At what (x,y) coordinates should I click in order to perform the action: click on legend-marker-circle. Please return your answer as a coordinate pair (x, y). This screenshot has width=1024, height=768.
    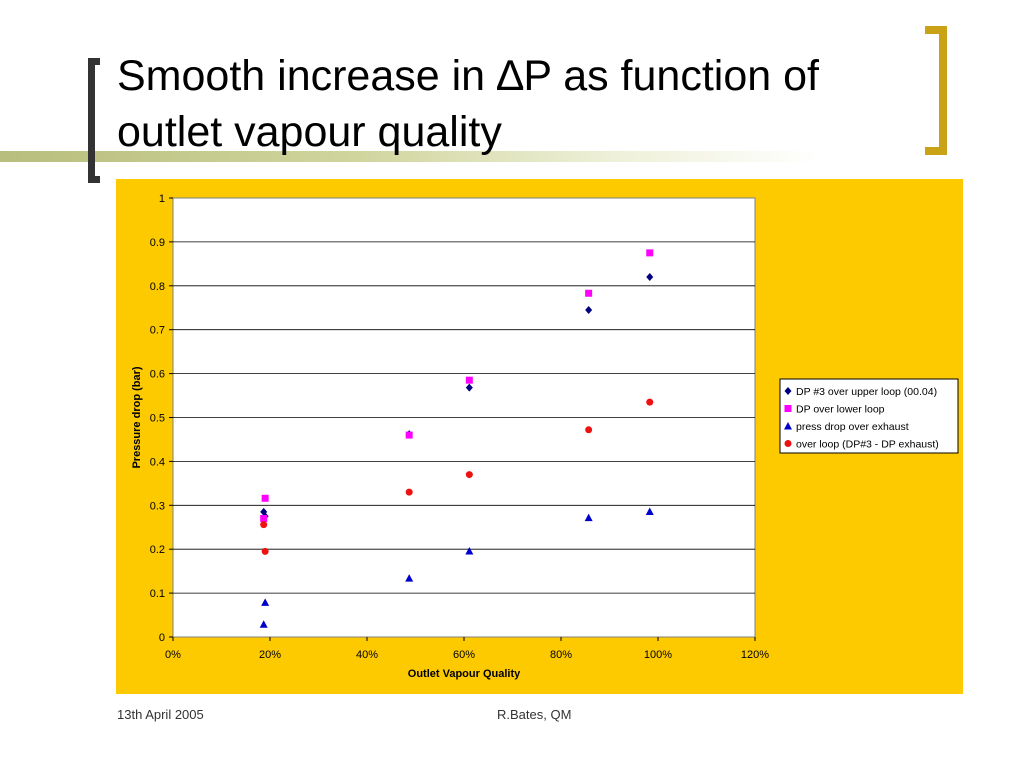
    Looking at the image, I should click on (788, 443).